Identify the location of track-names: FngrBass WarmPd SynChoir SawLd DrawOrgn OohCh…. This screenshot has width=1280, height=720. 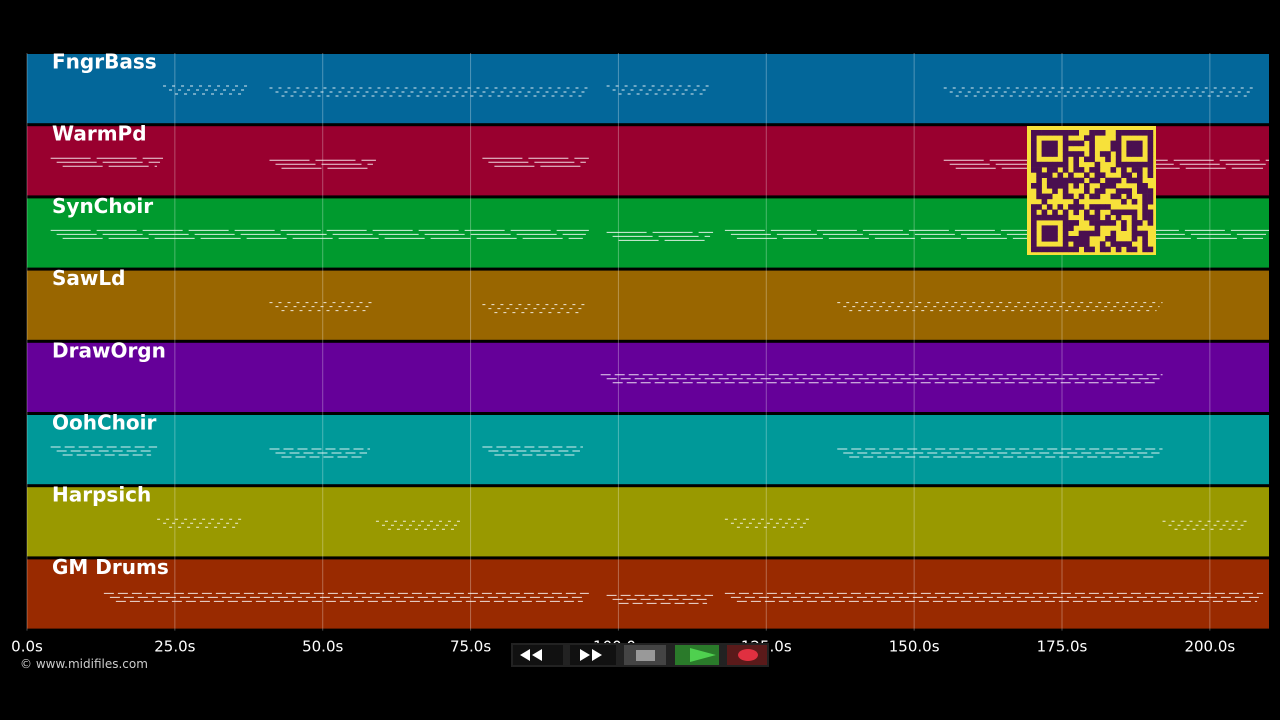
(110, 314).